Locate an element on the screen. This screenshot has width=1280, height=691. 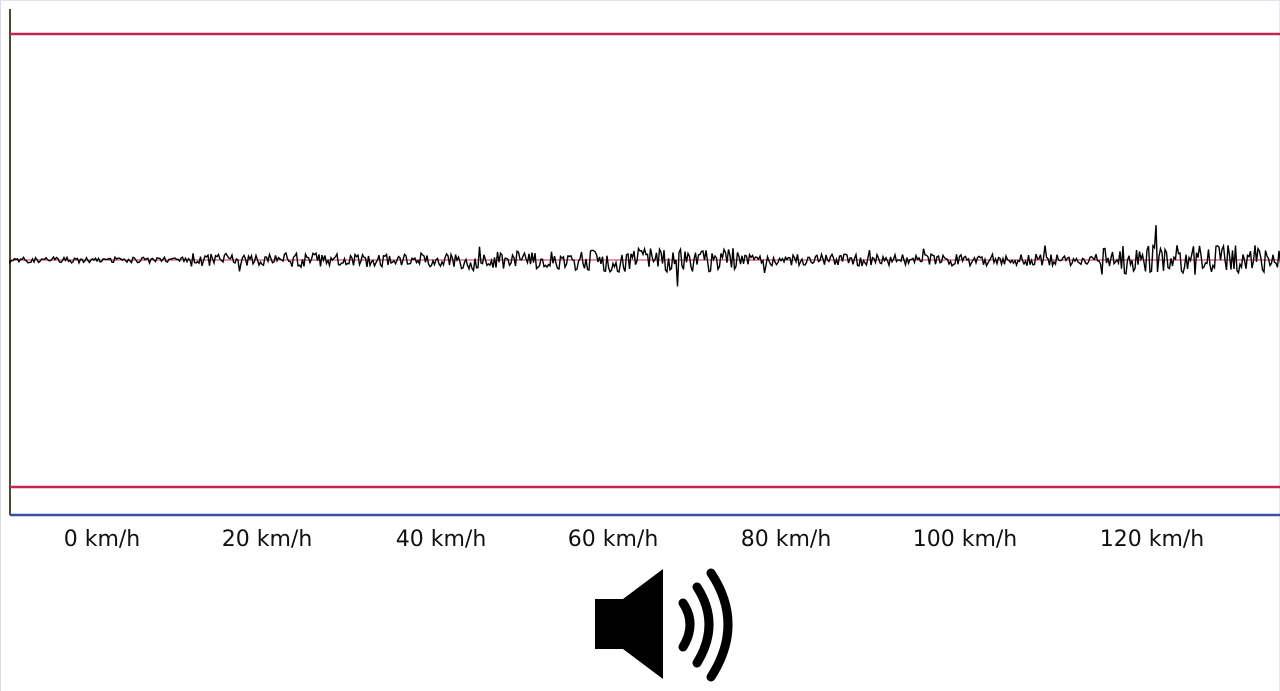
speed-label-80: 80 km/h is located at coordinates (786, 539).